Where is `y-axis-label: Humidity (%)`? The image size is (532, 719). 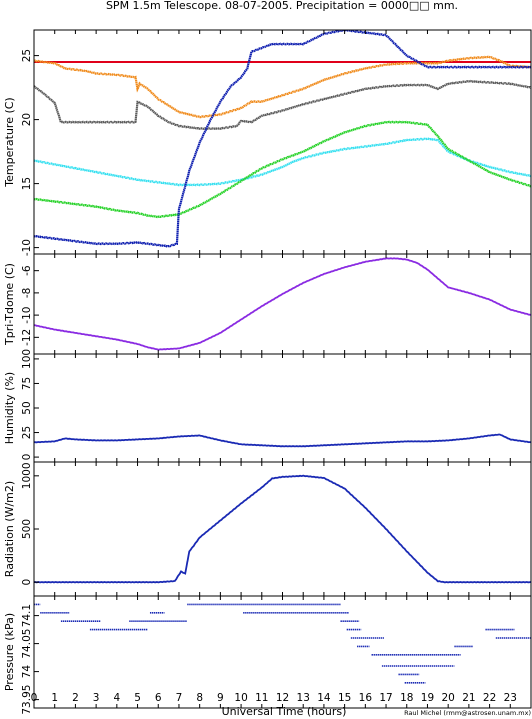 y-axis-label: Humidity (%) is located at coordinates (9, 408).